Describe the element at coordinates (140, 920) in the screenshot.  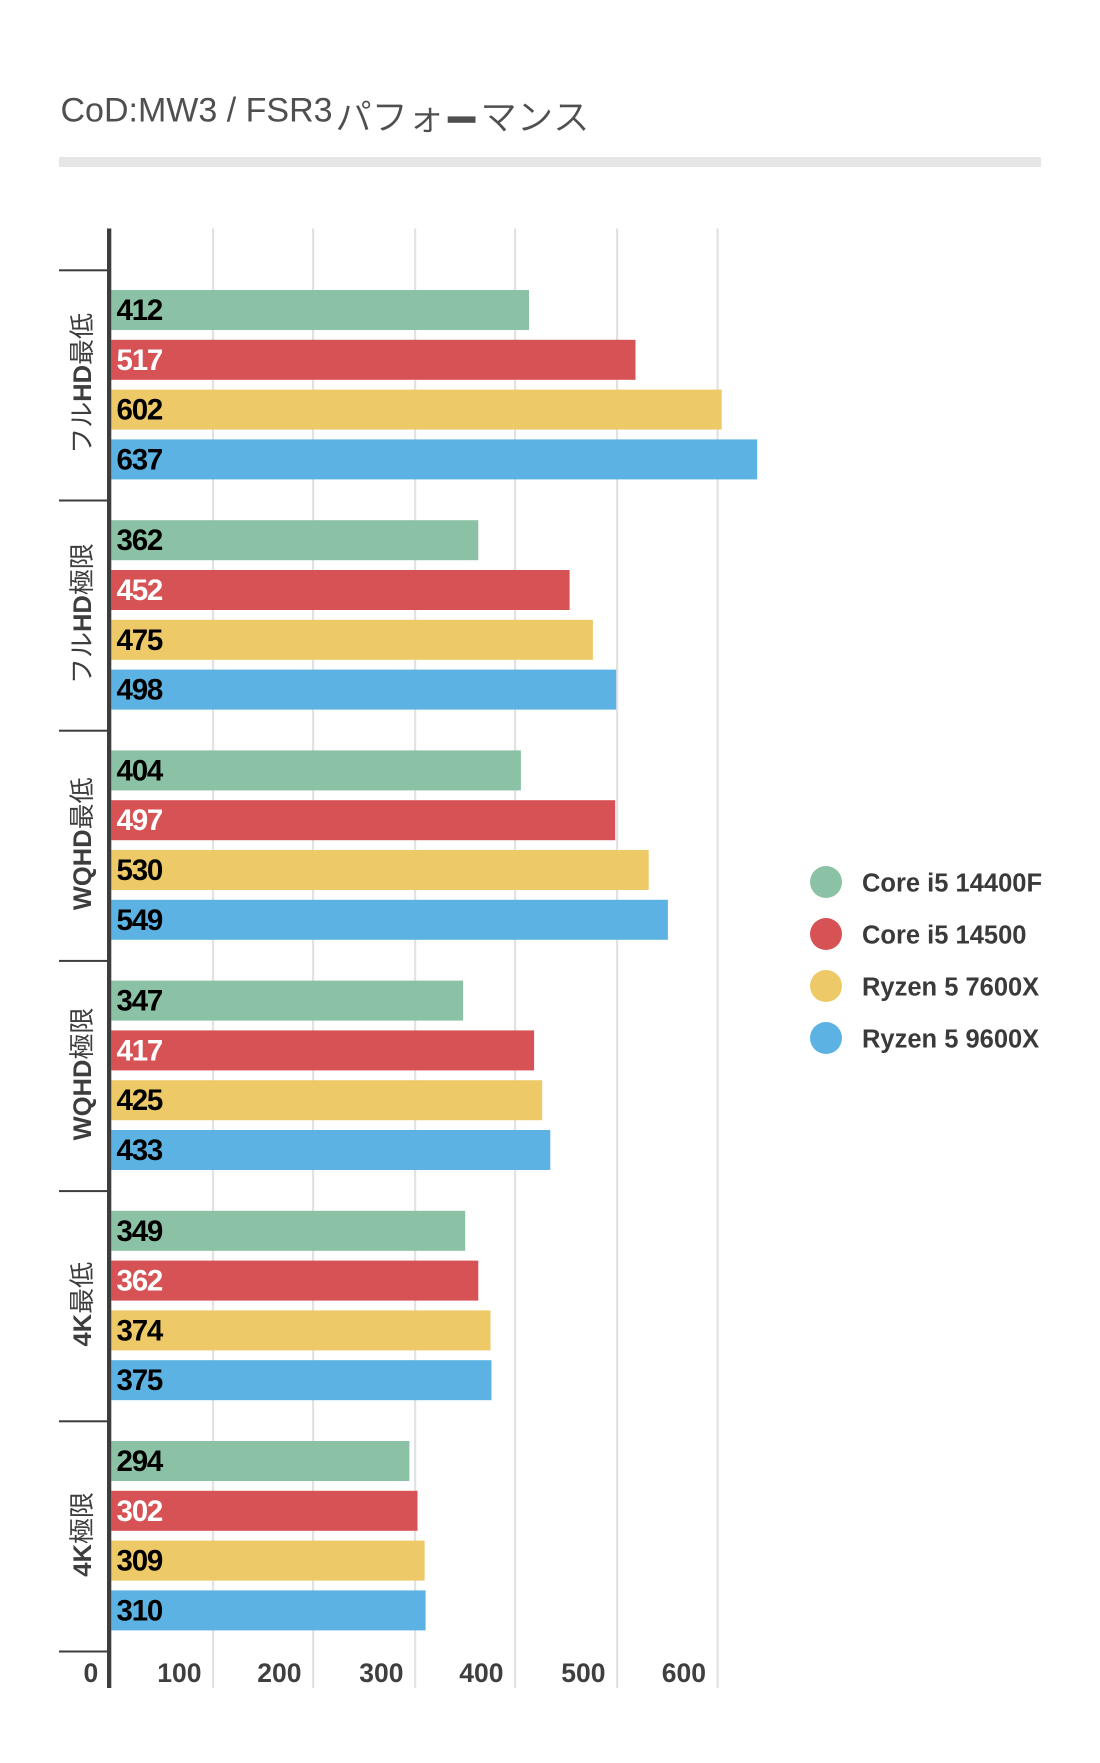
I see `svg-text: 549` at that location.